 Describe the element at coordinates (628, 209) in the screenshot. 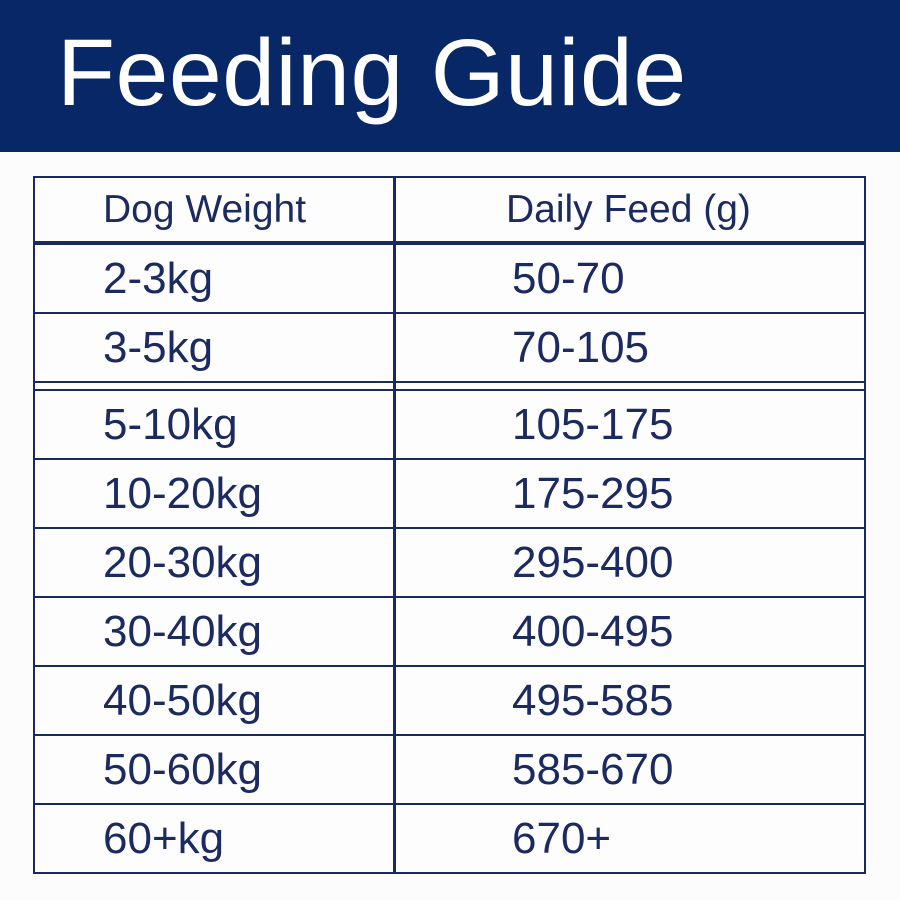

I see `column-header-daily-feed: Daily Feed (g)` at that location.